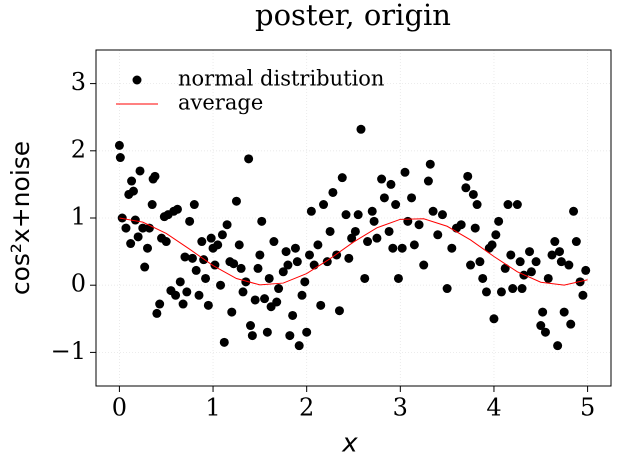 Image resolution: width=640 pixels, height=472 pixels. Describe the element at coordinates (78, 82) in the screenshot. I see `y-tick-label: 3` at that location.